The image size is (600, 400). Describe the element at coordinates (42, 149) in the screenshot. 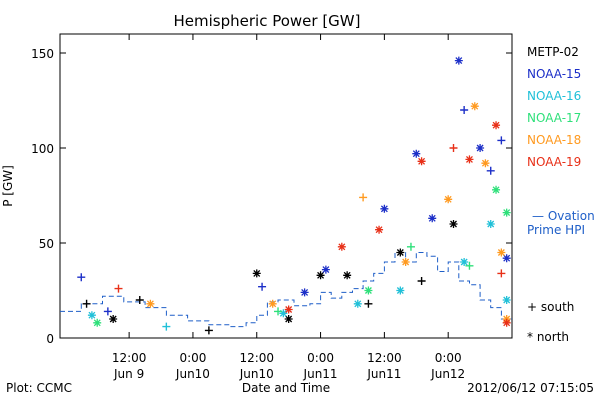

I see `y-tick-label: 100` at that location.